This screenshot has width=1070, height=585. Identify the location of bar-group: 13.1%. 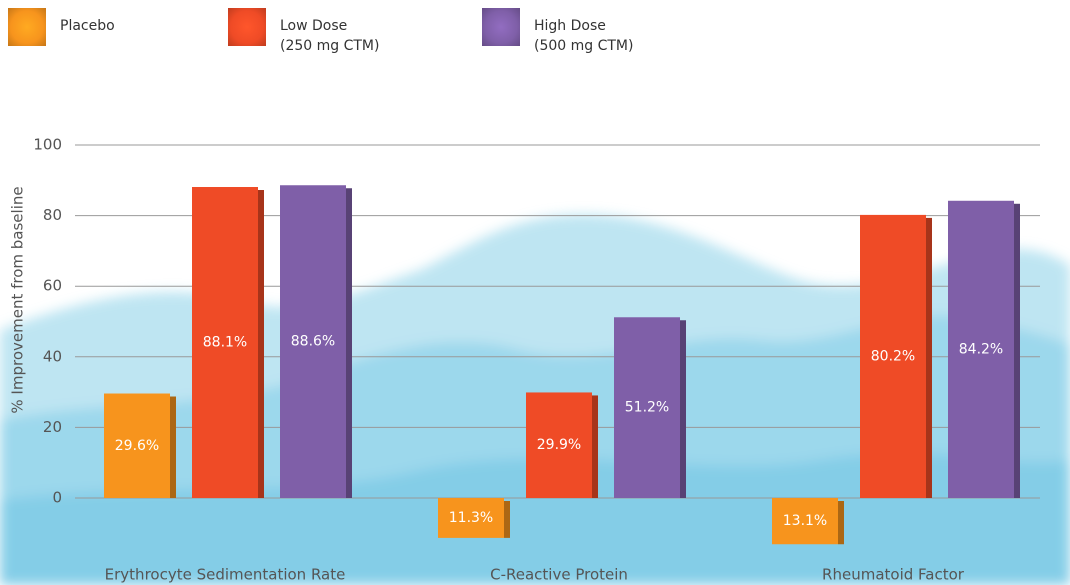
(808, 521).